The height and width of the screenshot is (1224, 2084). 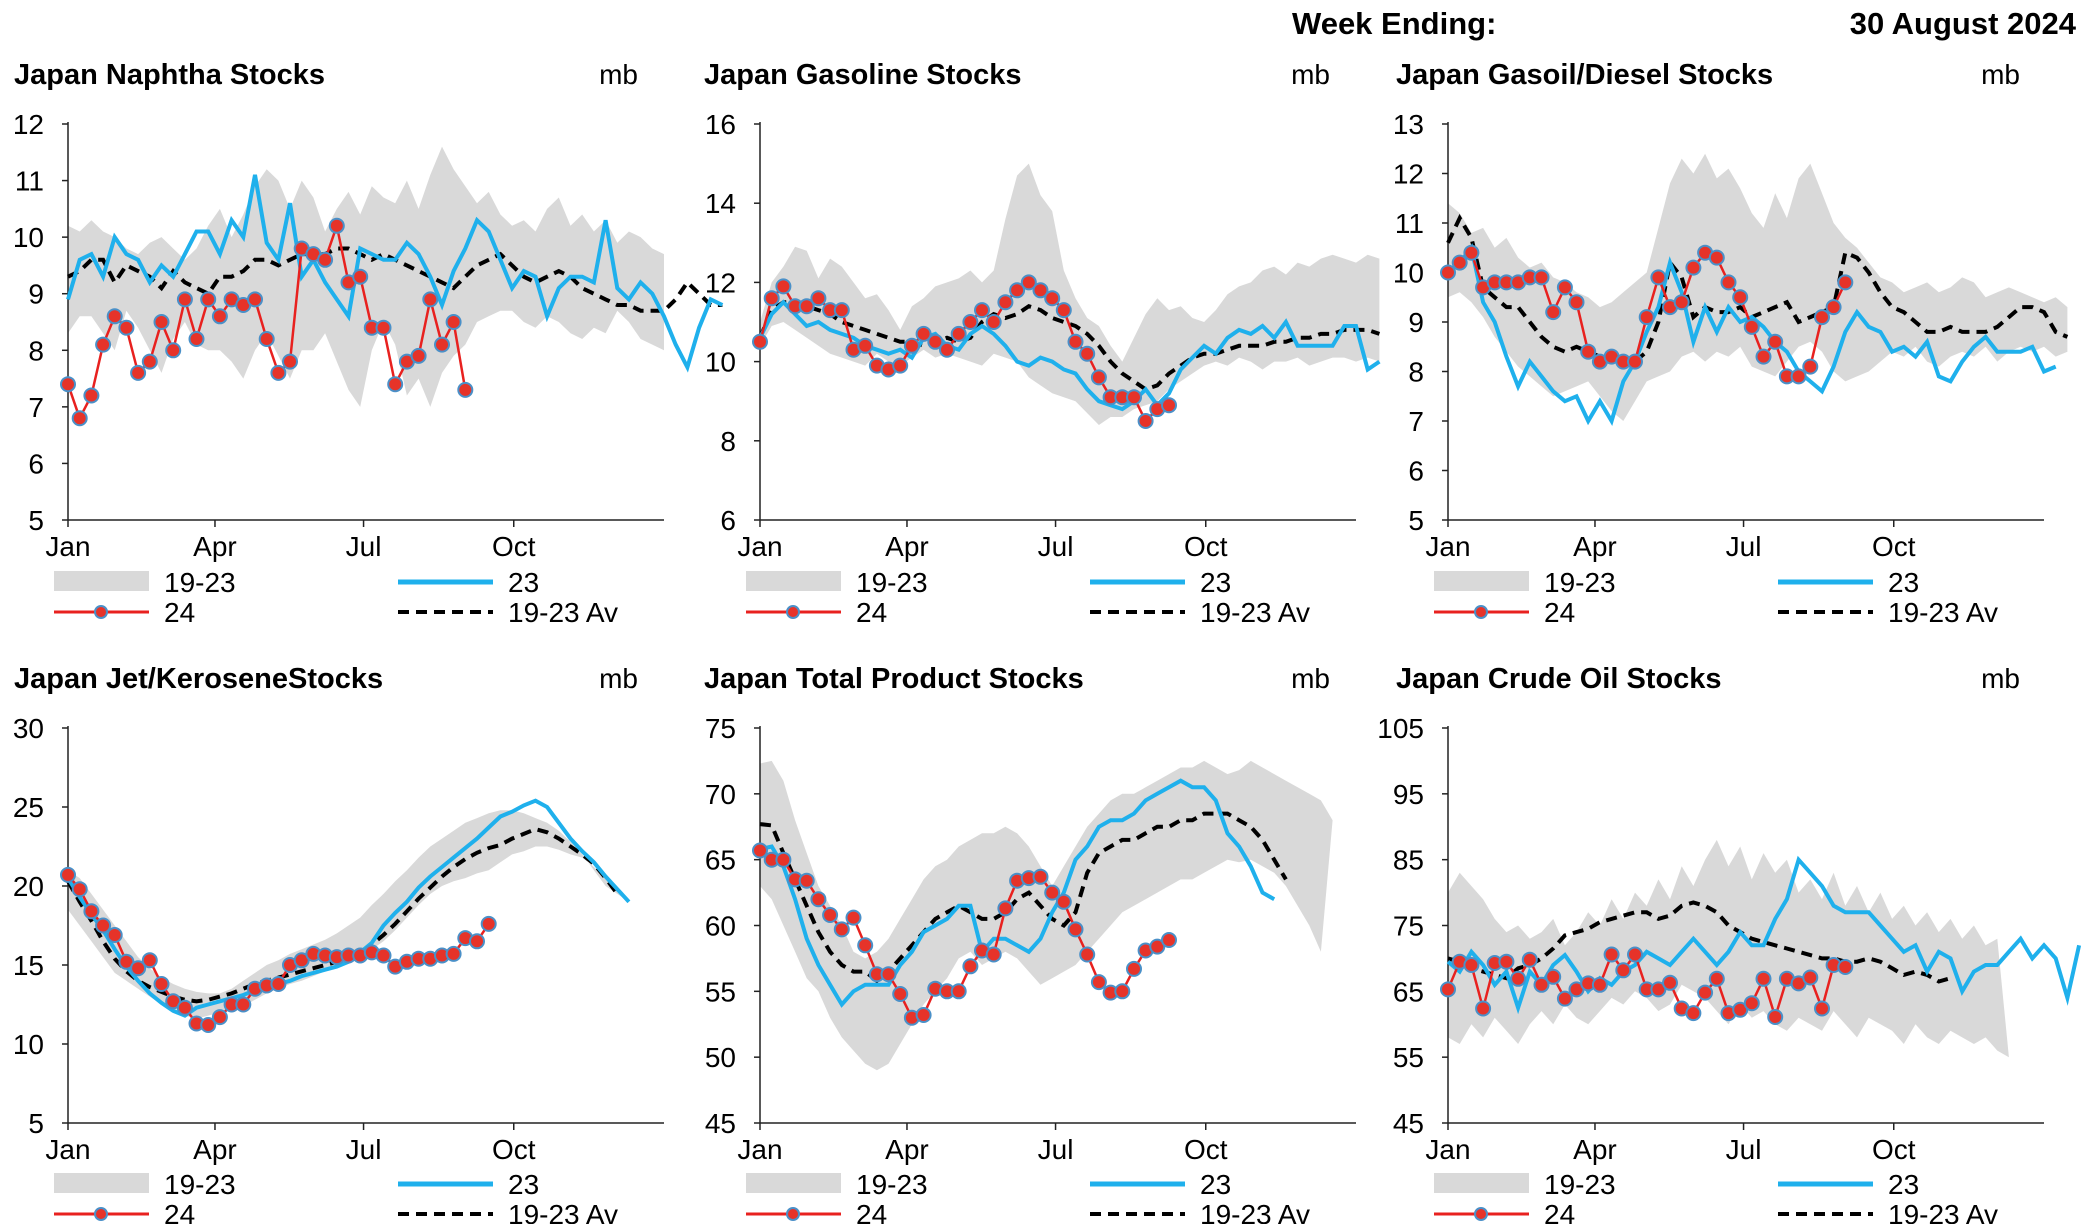 I want to click on x-tick-label: Apr, so click(x=1595, y=1149).